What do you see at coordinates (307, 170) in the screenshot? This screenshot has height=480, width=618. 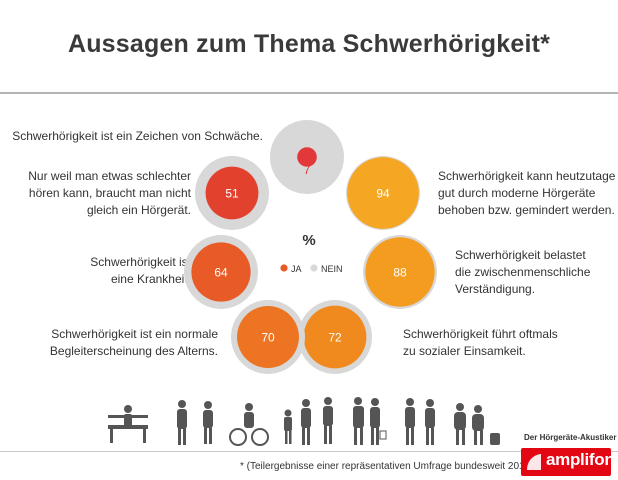 I see `value-label: 7` at bounding box center [307, 170].